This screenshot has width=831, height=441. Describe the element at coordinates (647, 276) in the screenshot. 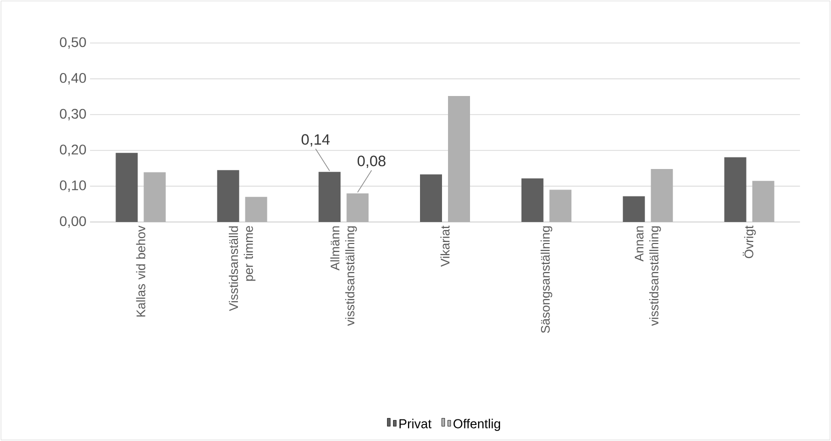

I see `x-tick-label: Annan visstidsanställning` at that location.